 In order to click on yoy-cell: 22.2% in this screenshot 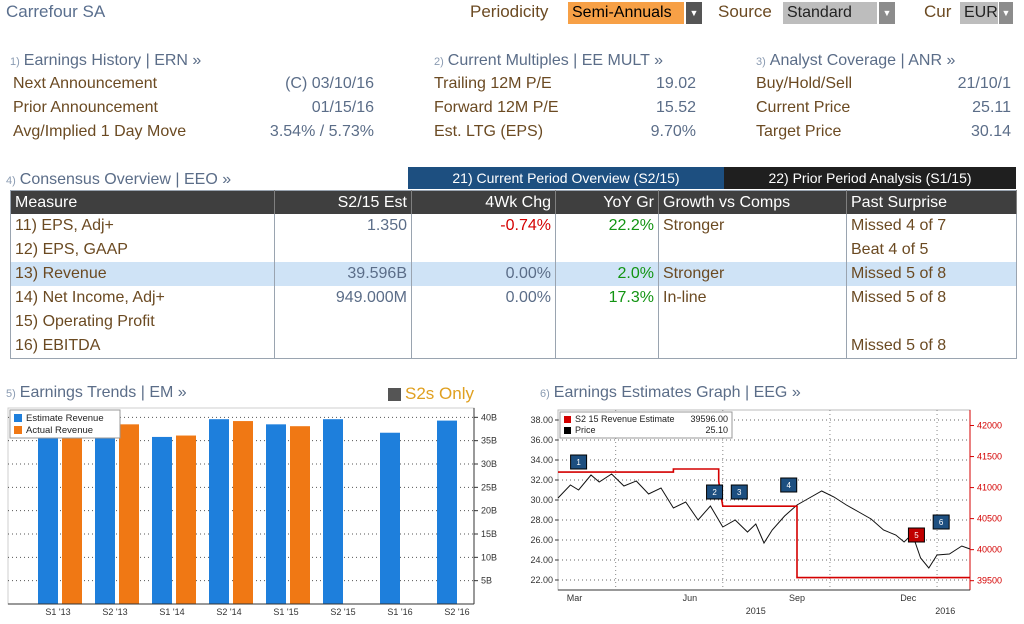, I will do `click(607, 226)`.